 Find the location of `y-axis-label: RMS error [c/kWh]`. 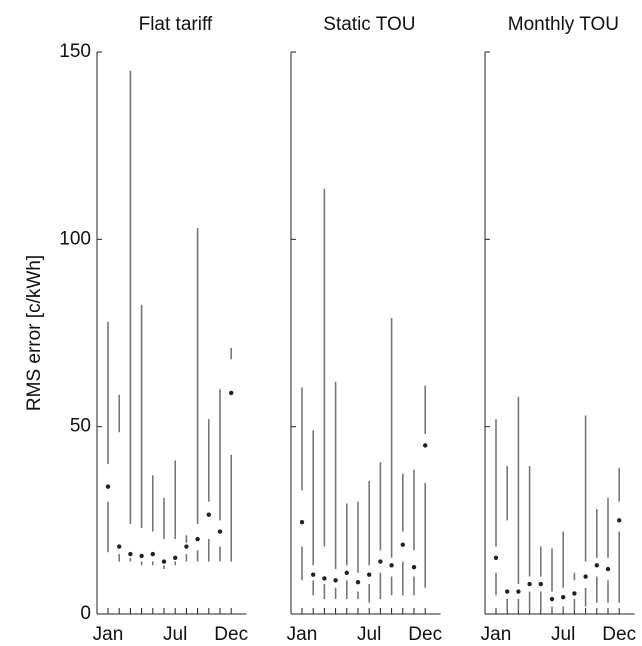

y-axis-label: RMS error [c/kWh] is located at coordinates (34, 333).